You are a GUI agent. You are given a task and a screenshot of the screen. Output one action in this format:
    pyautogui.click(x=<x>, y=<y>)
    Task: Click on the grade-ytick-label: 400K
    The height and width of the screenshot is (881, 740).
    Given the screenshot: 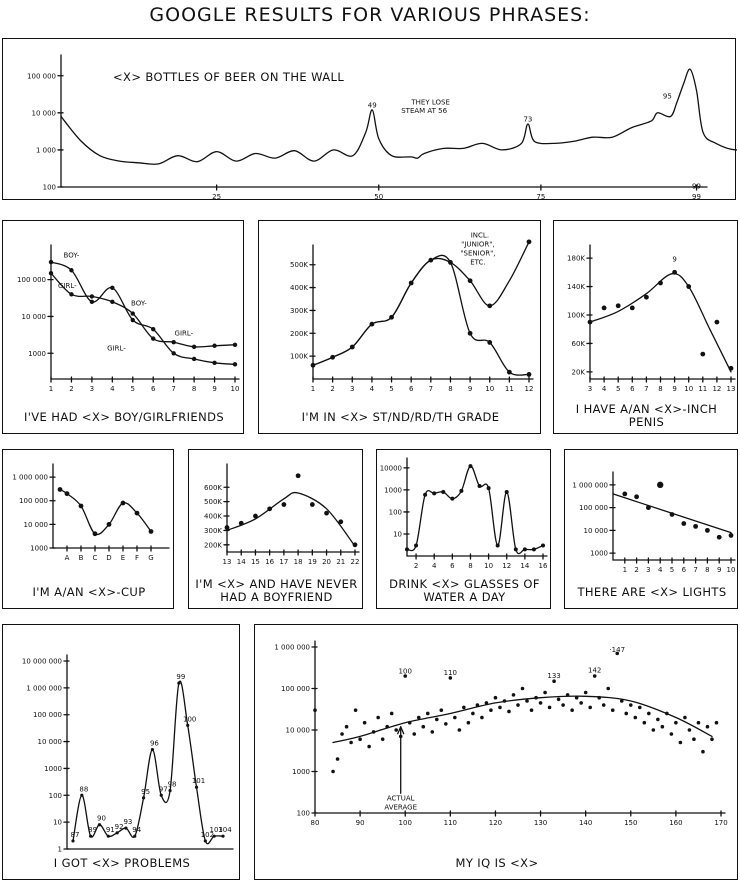 What is the action you would take?
    pyautogui.click(x=299, y=288)
    